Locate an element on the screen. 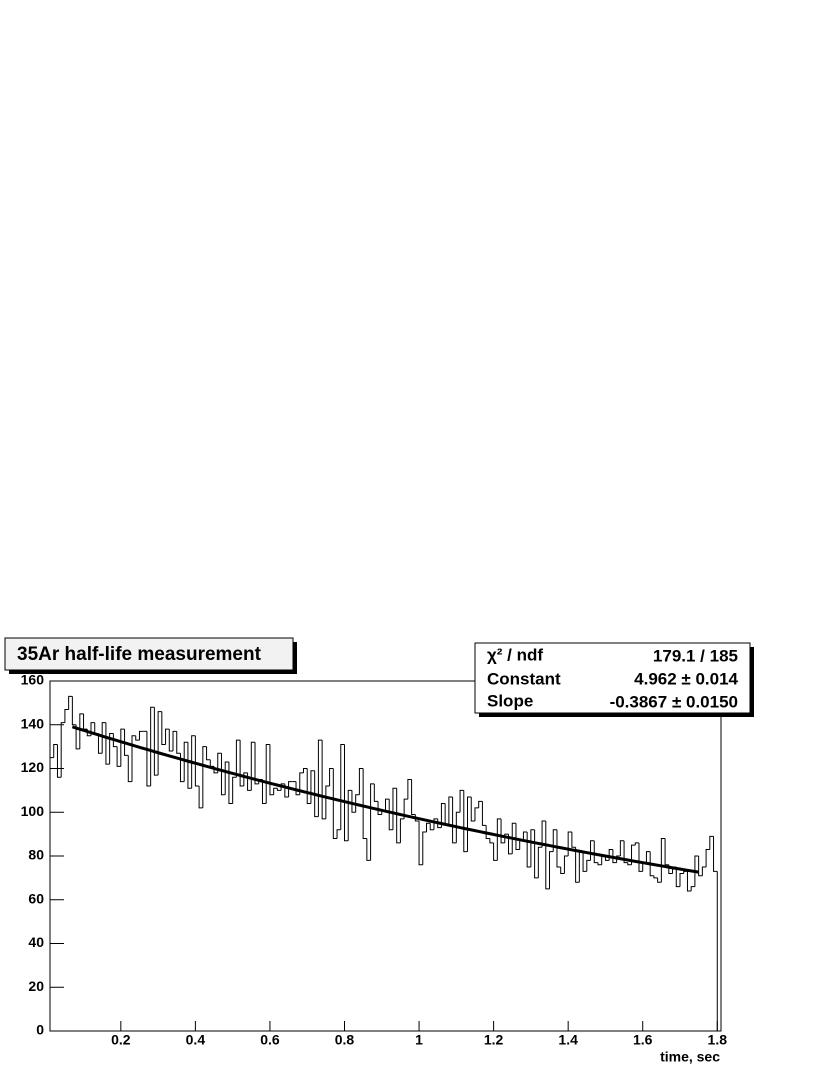  y-tick-label: 80 is located at coordinates (36, 855).